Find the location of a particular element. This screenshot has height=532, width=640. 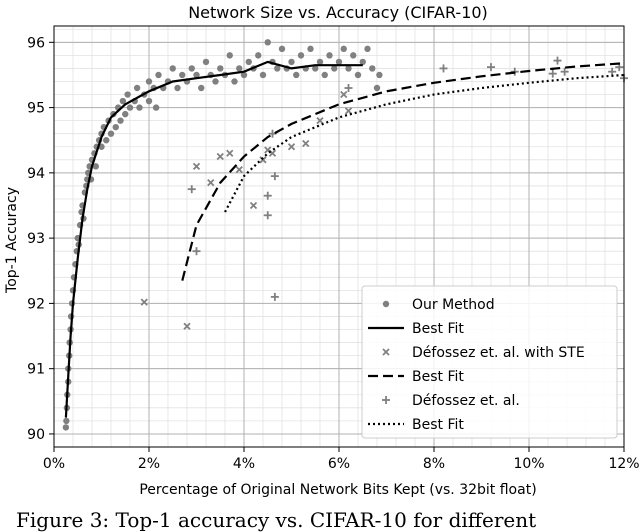

x-tick-label: 6% is located at coordinates (339, 464).